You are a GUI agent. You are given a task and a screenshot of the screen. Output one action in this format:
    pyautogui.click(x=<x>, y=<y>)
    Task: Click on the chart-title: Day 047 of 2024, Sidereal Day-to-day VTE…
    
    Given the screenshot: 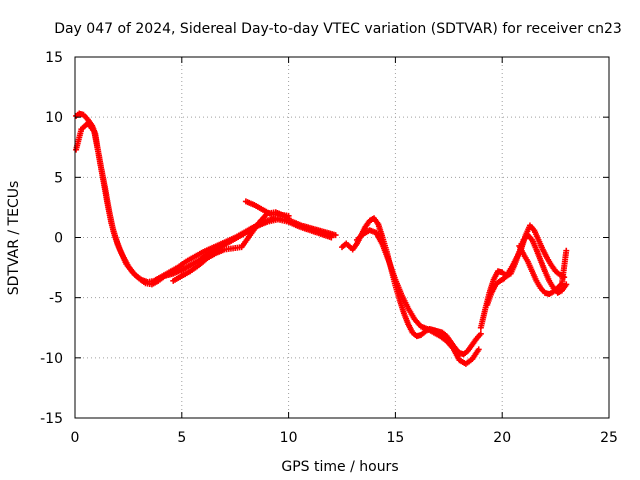 What is the action you would take?
    pyautogui.click(x=338, y=29)
    